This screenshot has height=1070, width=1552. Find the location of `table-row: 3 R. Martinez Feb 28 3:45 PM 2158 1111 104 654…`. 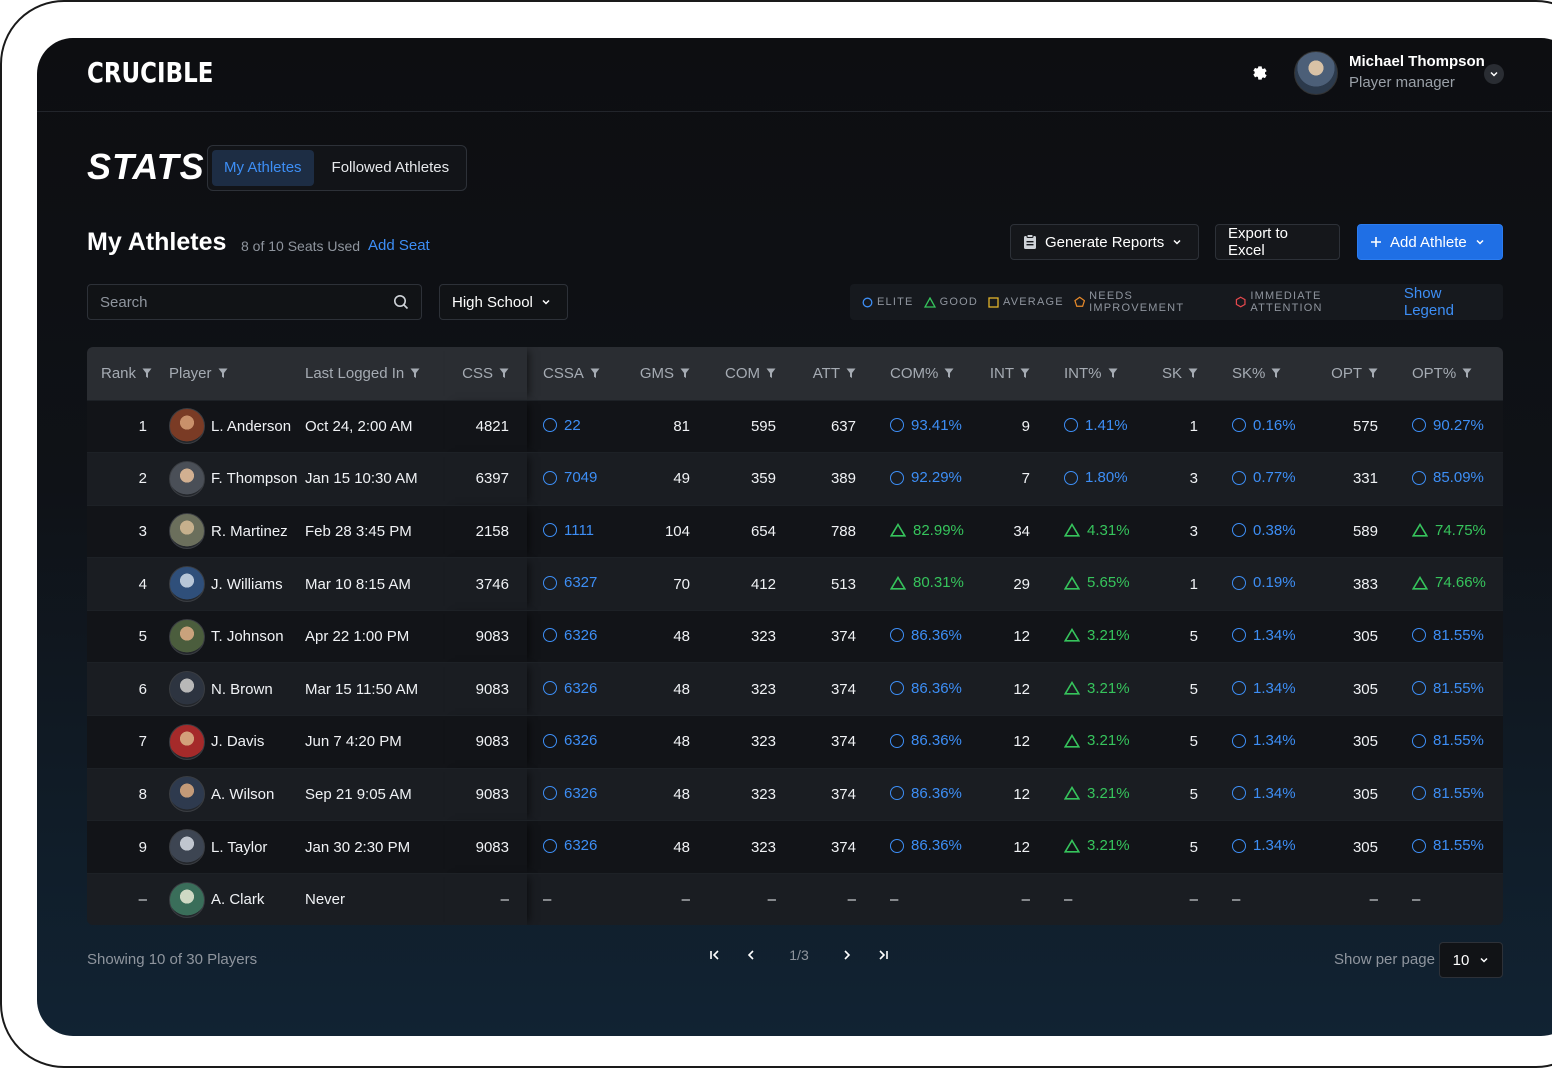

table-row: 3 R. Martinez Feb 28 3:45 PM 2158 1111 104 654… is located at coordinates (795, 531).